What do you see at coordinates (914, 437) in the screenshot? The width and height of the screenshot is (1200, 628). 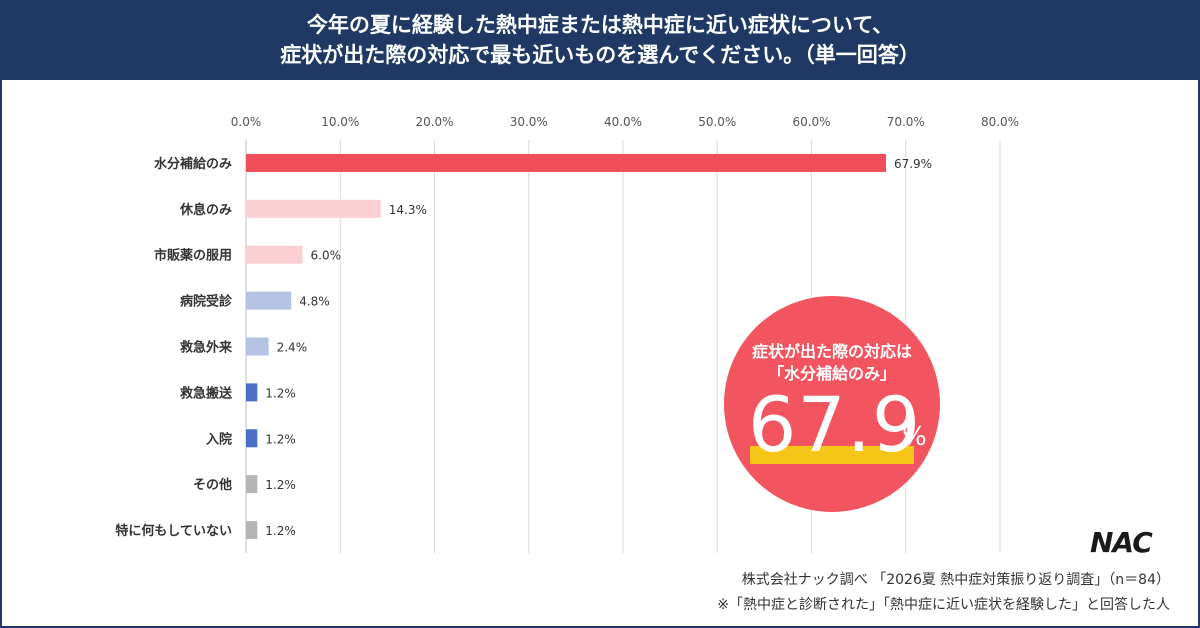 I see `badge-unit: %` at bounding box center [914, 437].